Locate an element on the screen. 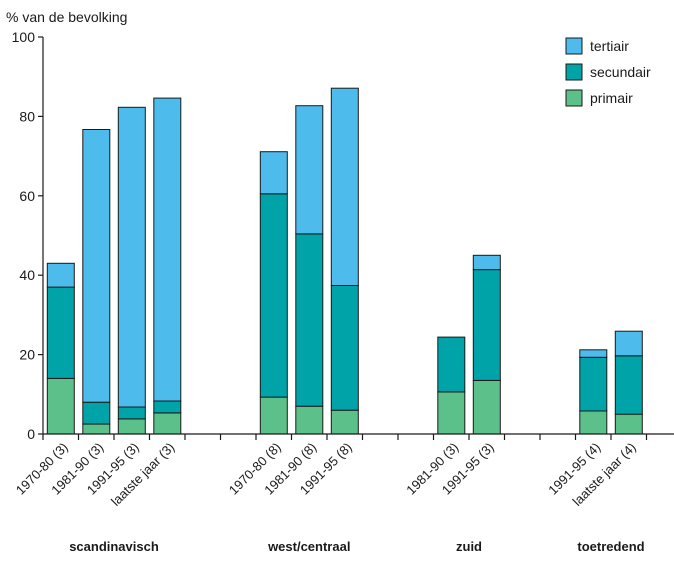  legend-label-secundair: secundair is located at coordinates (620, 72).